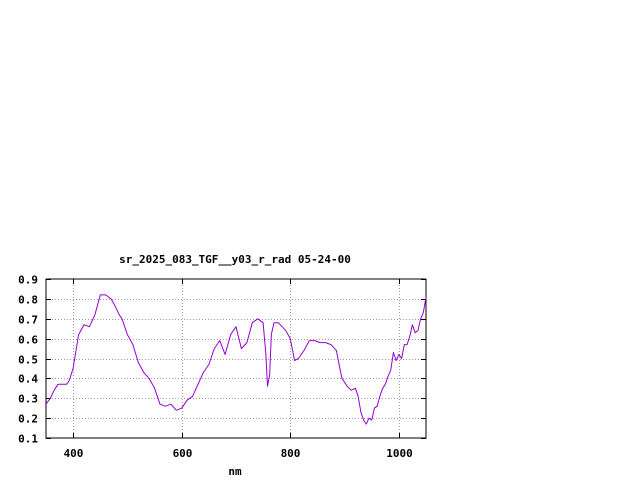 This screenshot has height=480, width=640. Describe the element at coordinates (235, 259) in the screenshot. I see `chart-title: sr_2025_083_TGF__y03_r_rad 05-24-00` at that location.